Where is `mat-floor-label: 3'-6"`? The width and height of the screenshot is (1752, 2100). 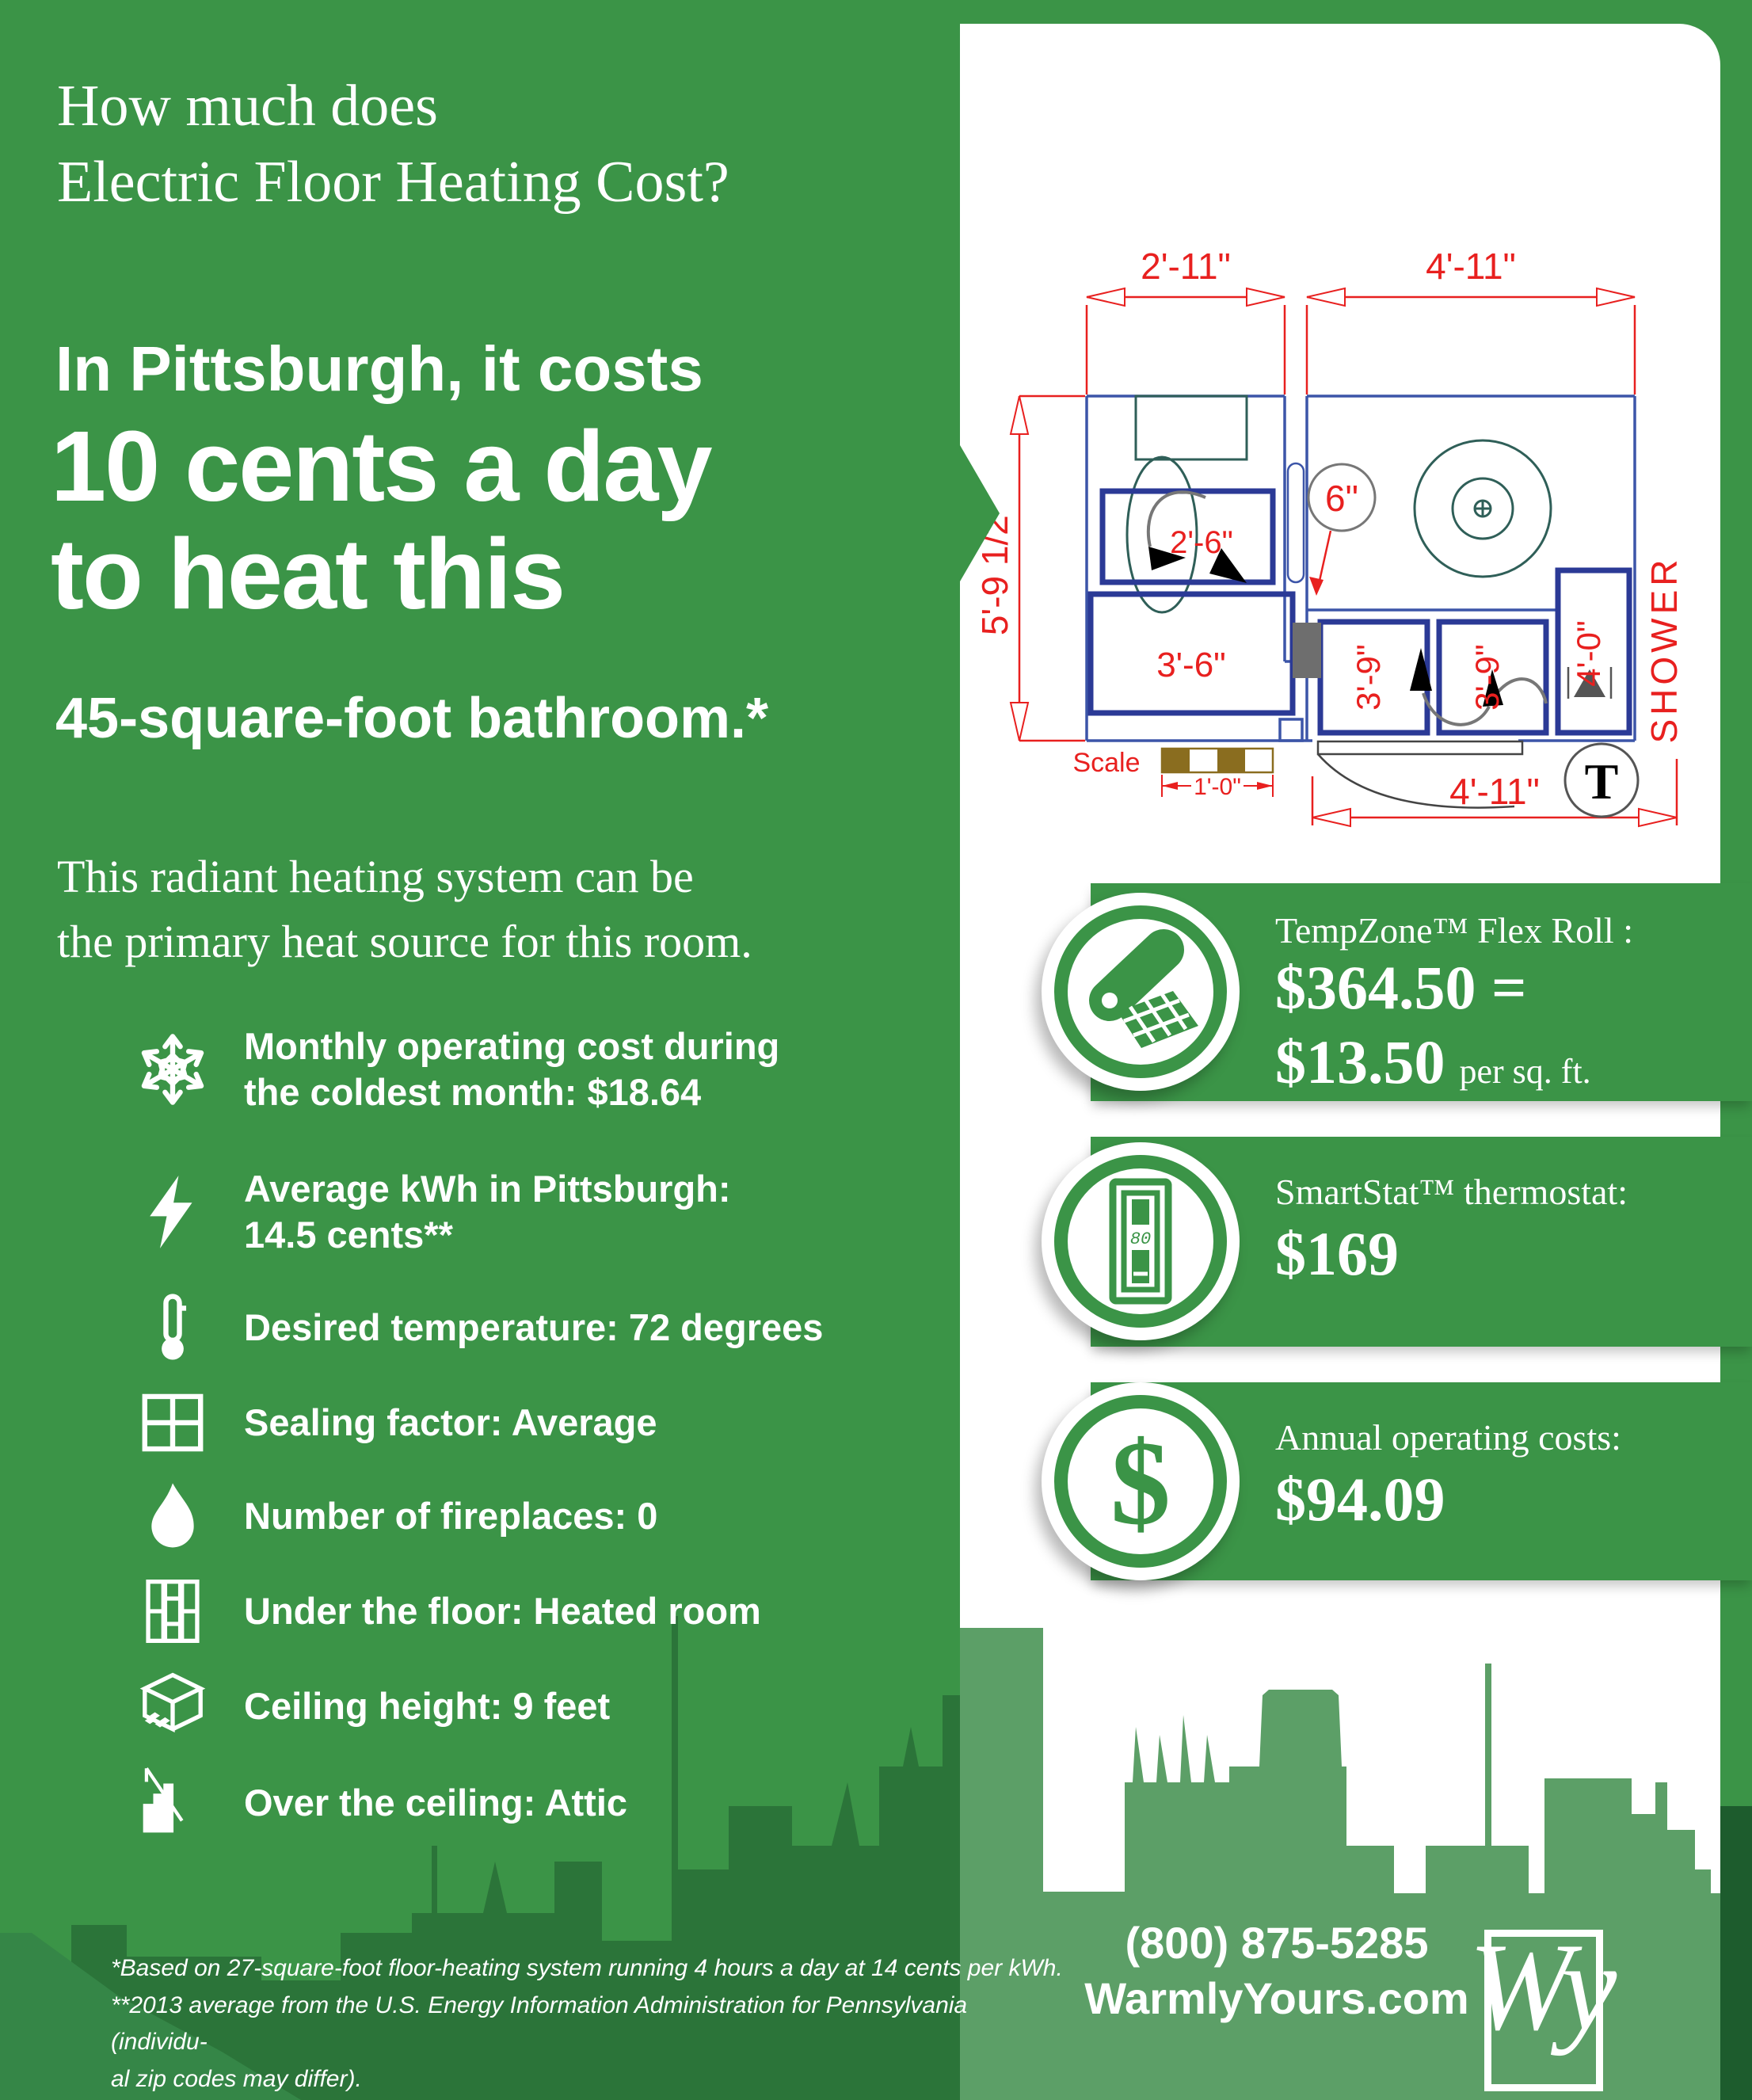 mat-floor-label: 3'-6" is located at coordinates (1191, 665).